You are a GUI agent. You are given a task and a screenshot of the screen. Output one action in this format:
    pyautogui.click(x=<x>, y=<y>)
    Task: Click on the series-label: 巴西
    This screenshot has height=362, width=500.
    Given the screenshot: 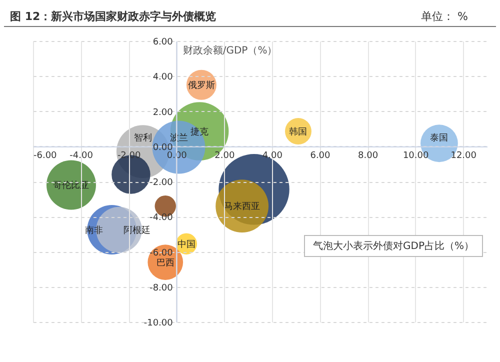 What is the action you would take?
    pyautogui.click(x=165, y=263)
    